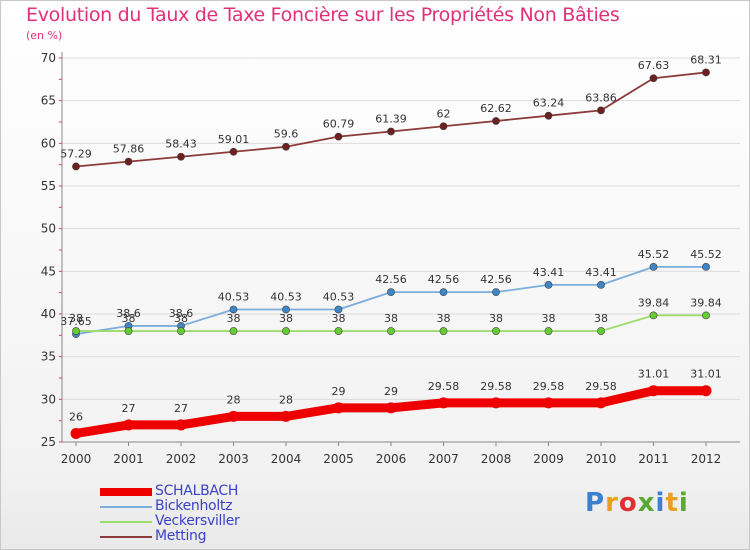 This screenshot has width=750, height=550. What do you see at coordinates (234, 139) in the screenshot?
I see `data-label: 59.01` at bounding box center [234, 139].